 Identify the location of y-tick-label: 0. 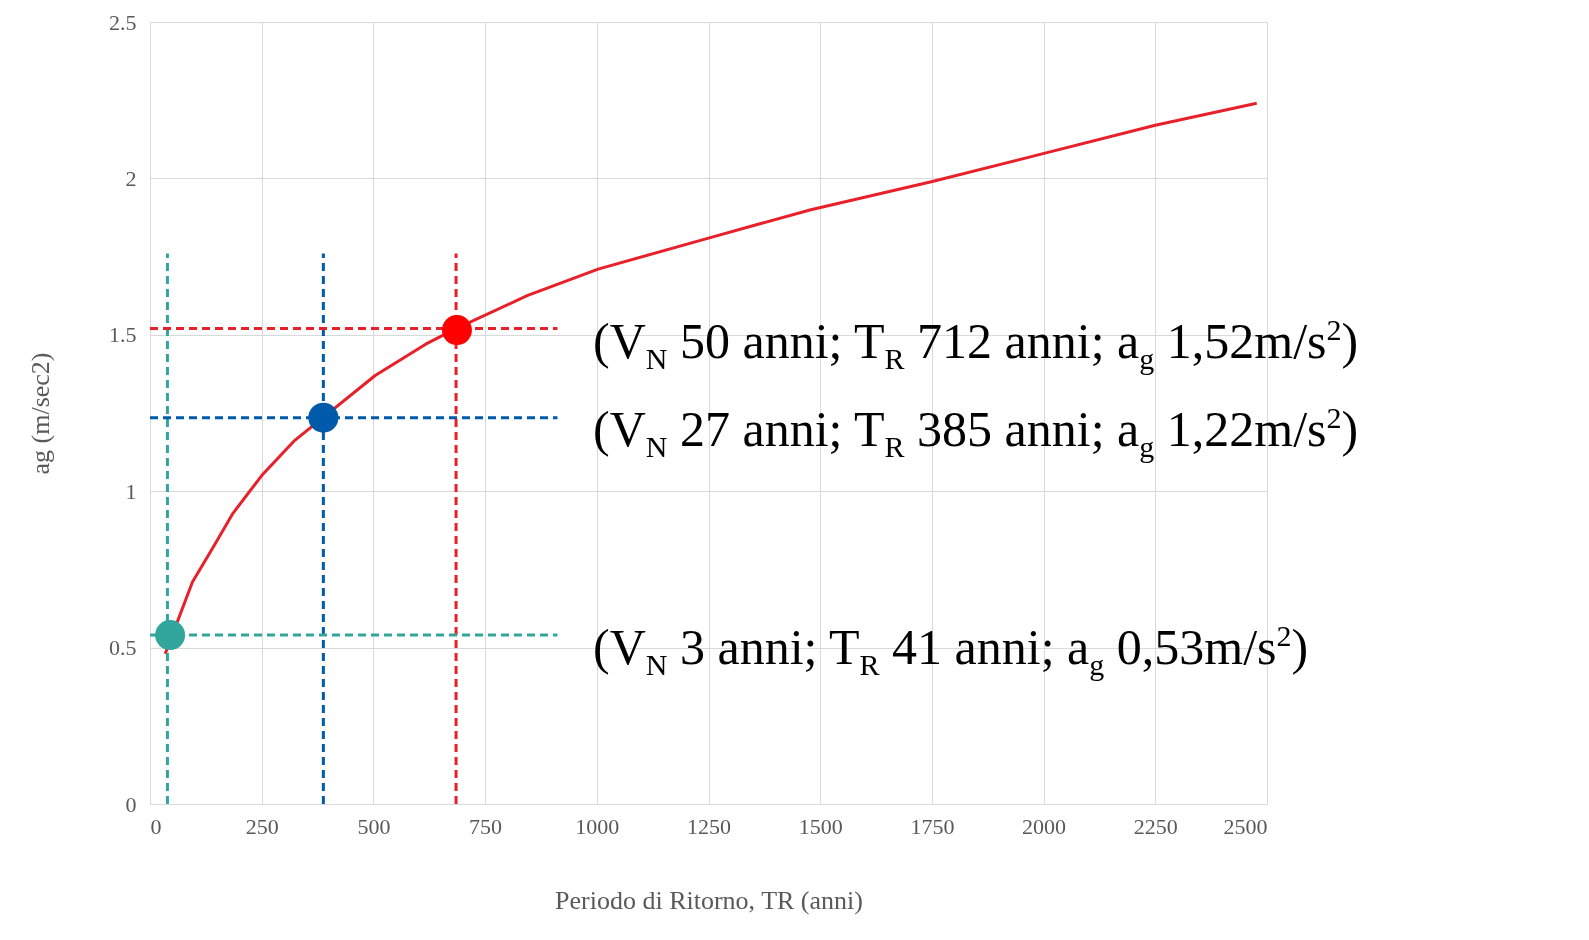
(131, 804).